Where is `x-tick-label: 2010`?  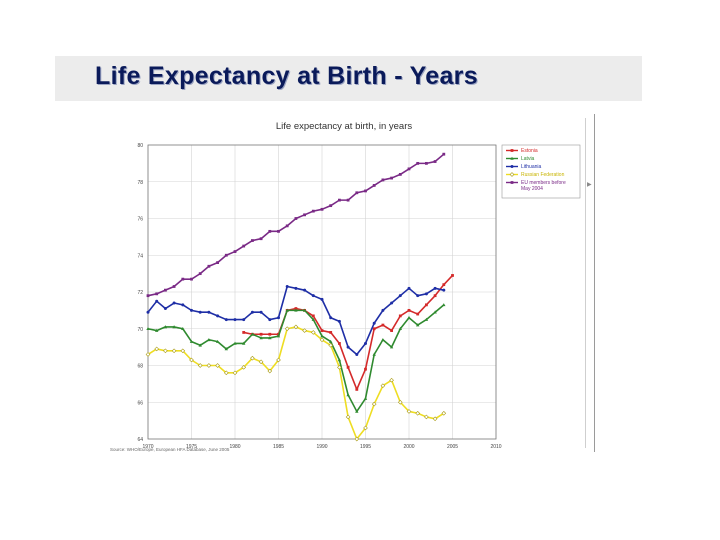
x-tick-label: 2010 is located at coordinates (495, 447).